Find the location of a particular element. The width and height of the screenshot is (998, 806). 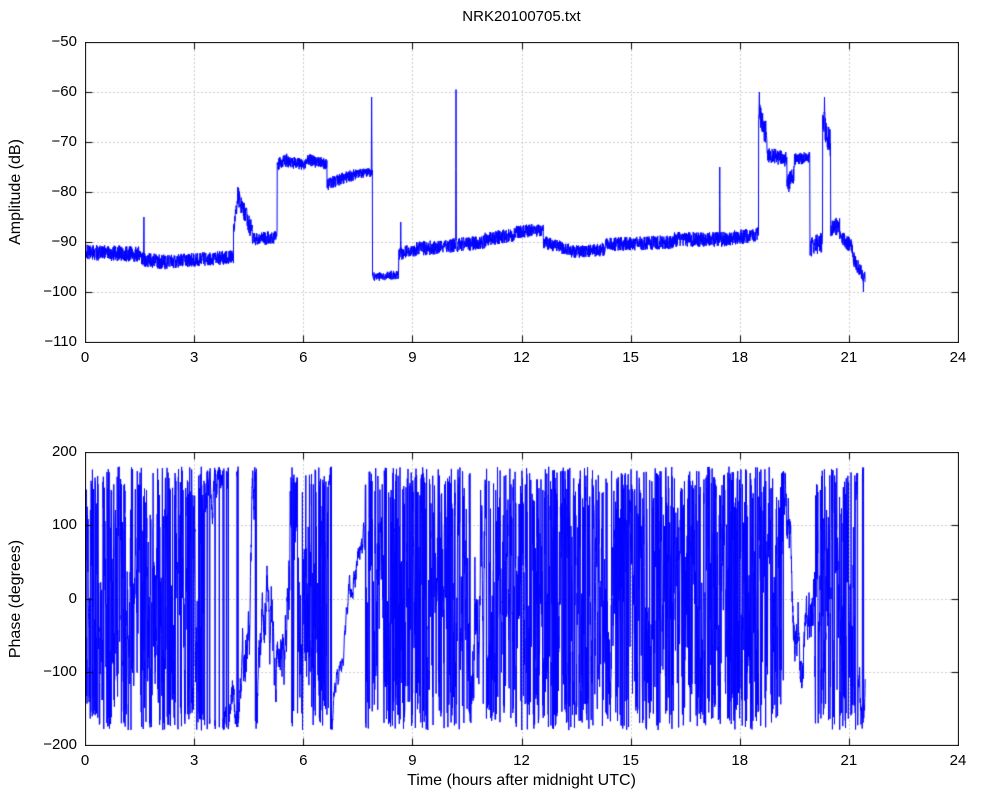

y-tick-label: 200 is located at coordinates (64, 451).